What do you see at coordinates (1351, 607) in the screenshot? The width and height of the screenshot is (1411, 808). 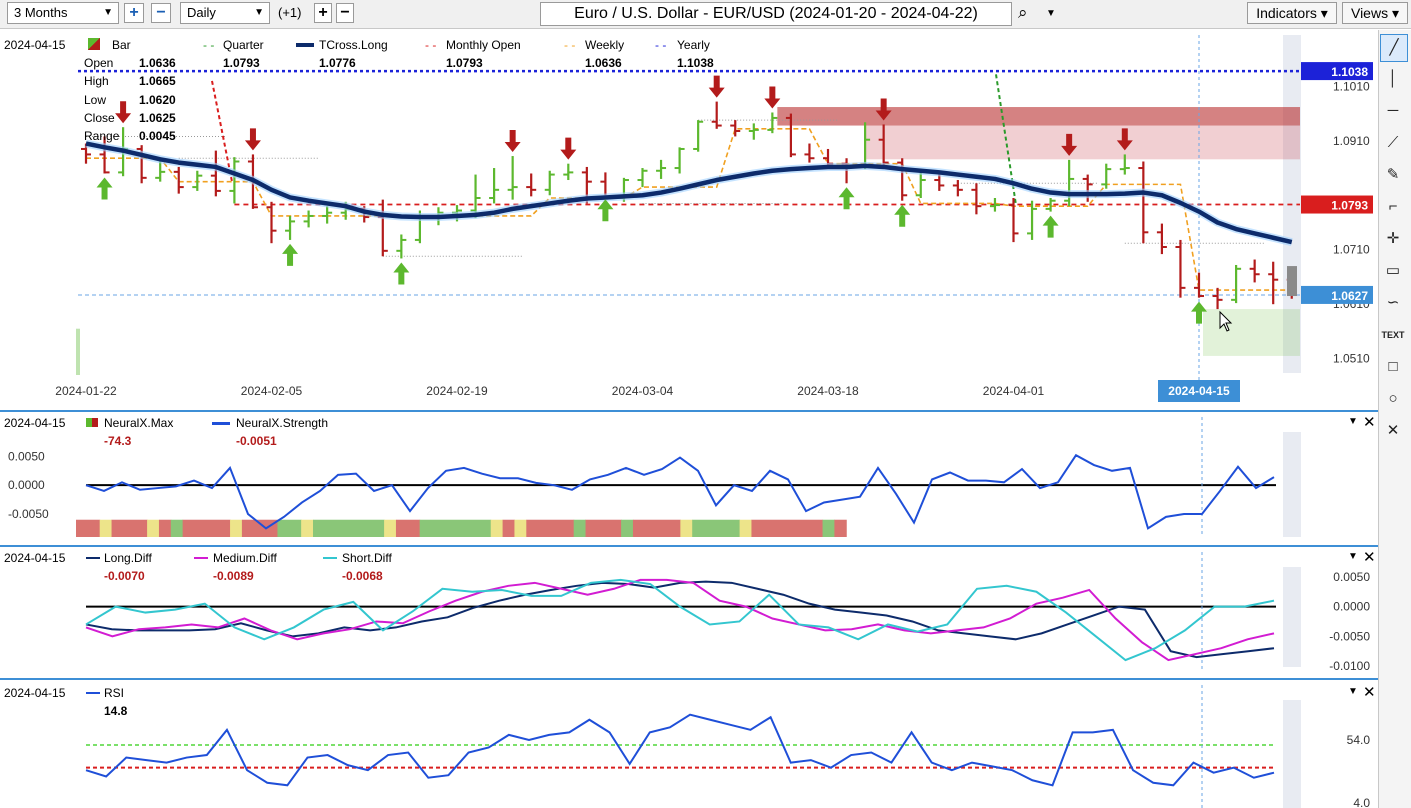 I see `y-tick-label: 0.0000` at bounding box center [1351, 607].